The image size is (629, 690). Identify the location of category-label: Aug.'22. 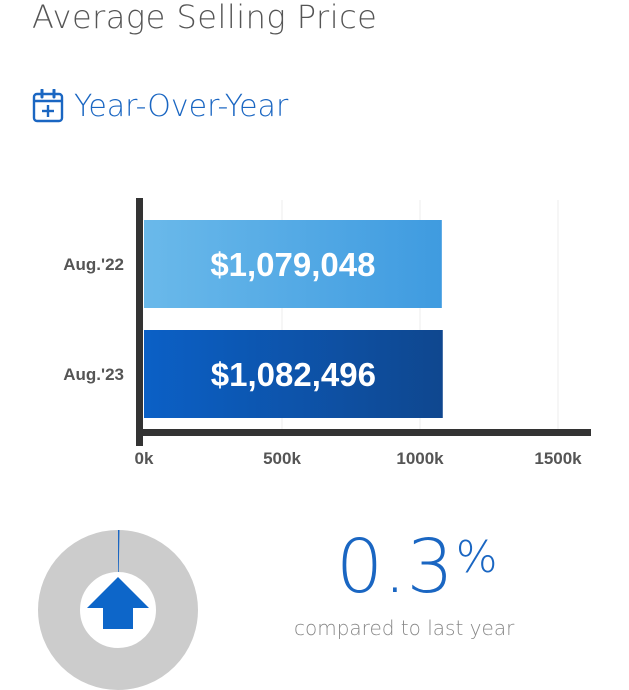
(93, 264).